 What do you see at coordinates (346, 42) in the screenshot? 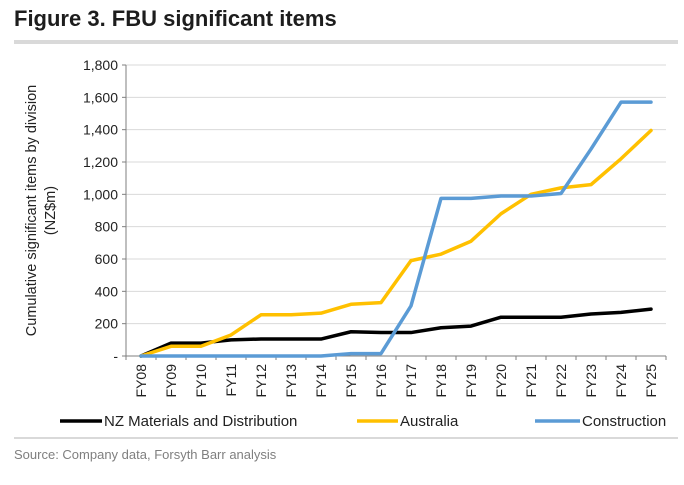
I see `title-divider` at bounding box center [346, 42].